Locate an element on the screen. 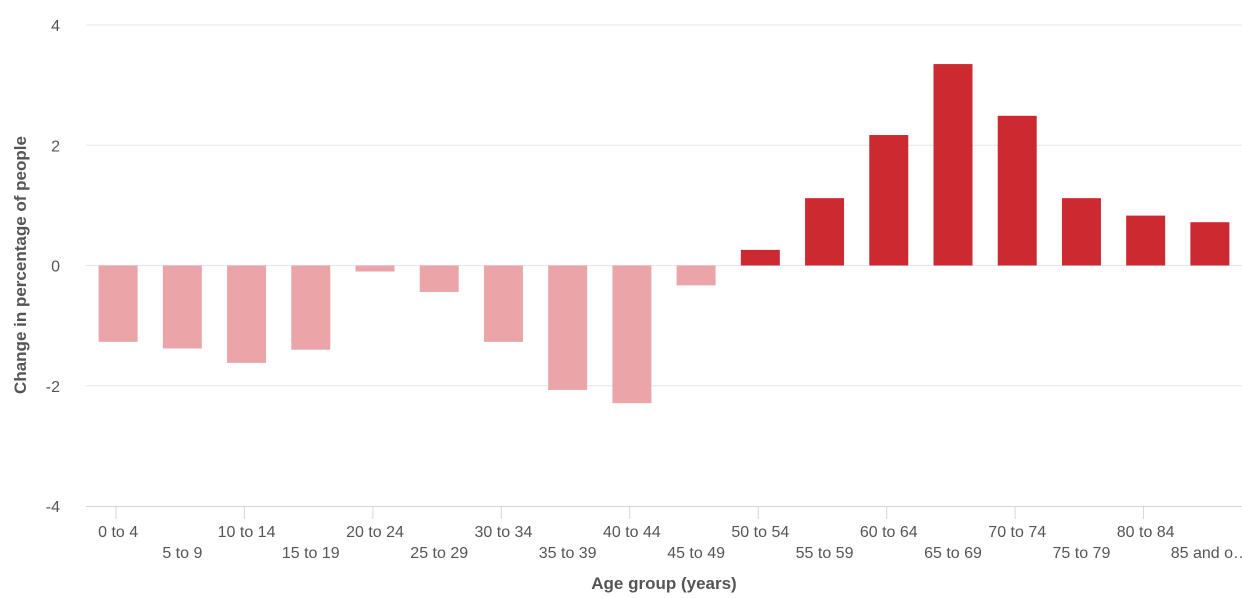  x-tick-label: 75 to 79 is located at coordinates (1082, 553).